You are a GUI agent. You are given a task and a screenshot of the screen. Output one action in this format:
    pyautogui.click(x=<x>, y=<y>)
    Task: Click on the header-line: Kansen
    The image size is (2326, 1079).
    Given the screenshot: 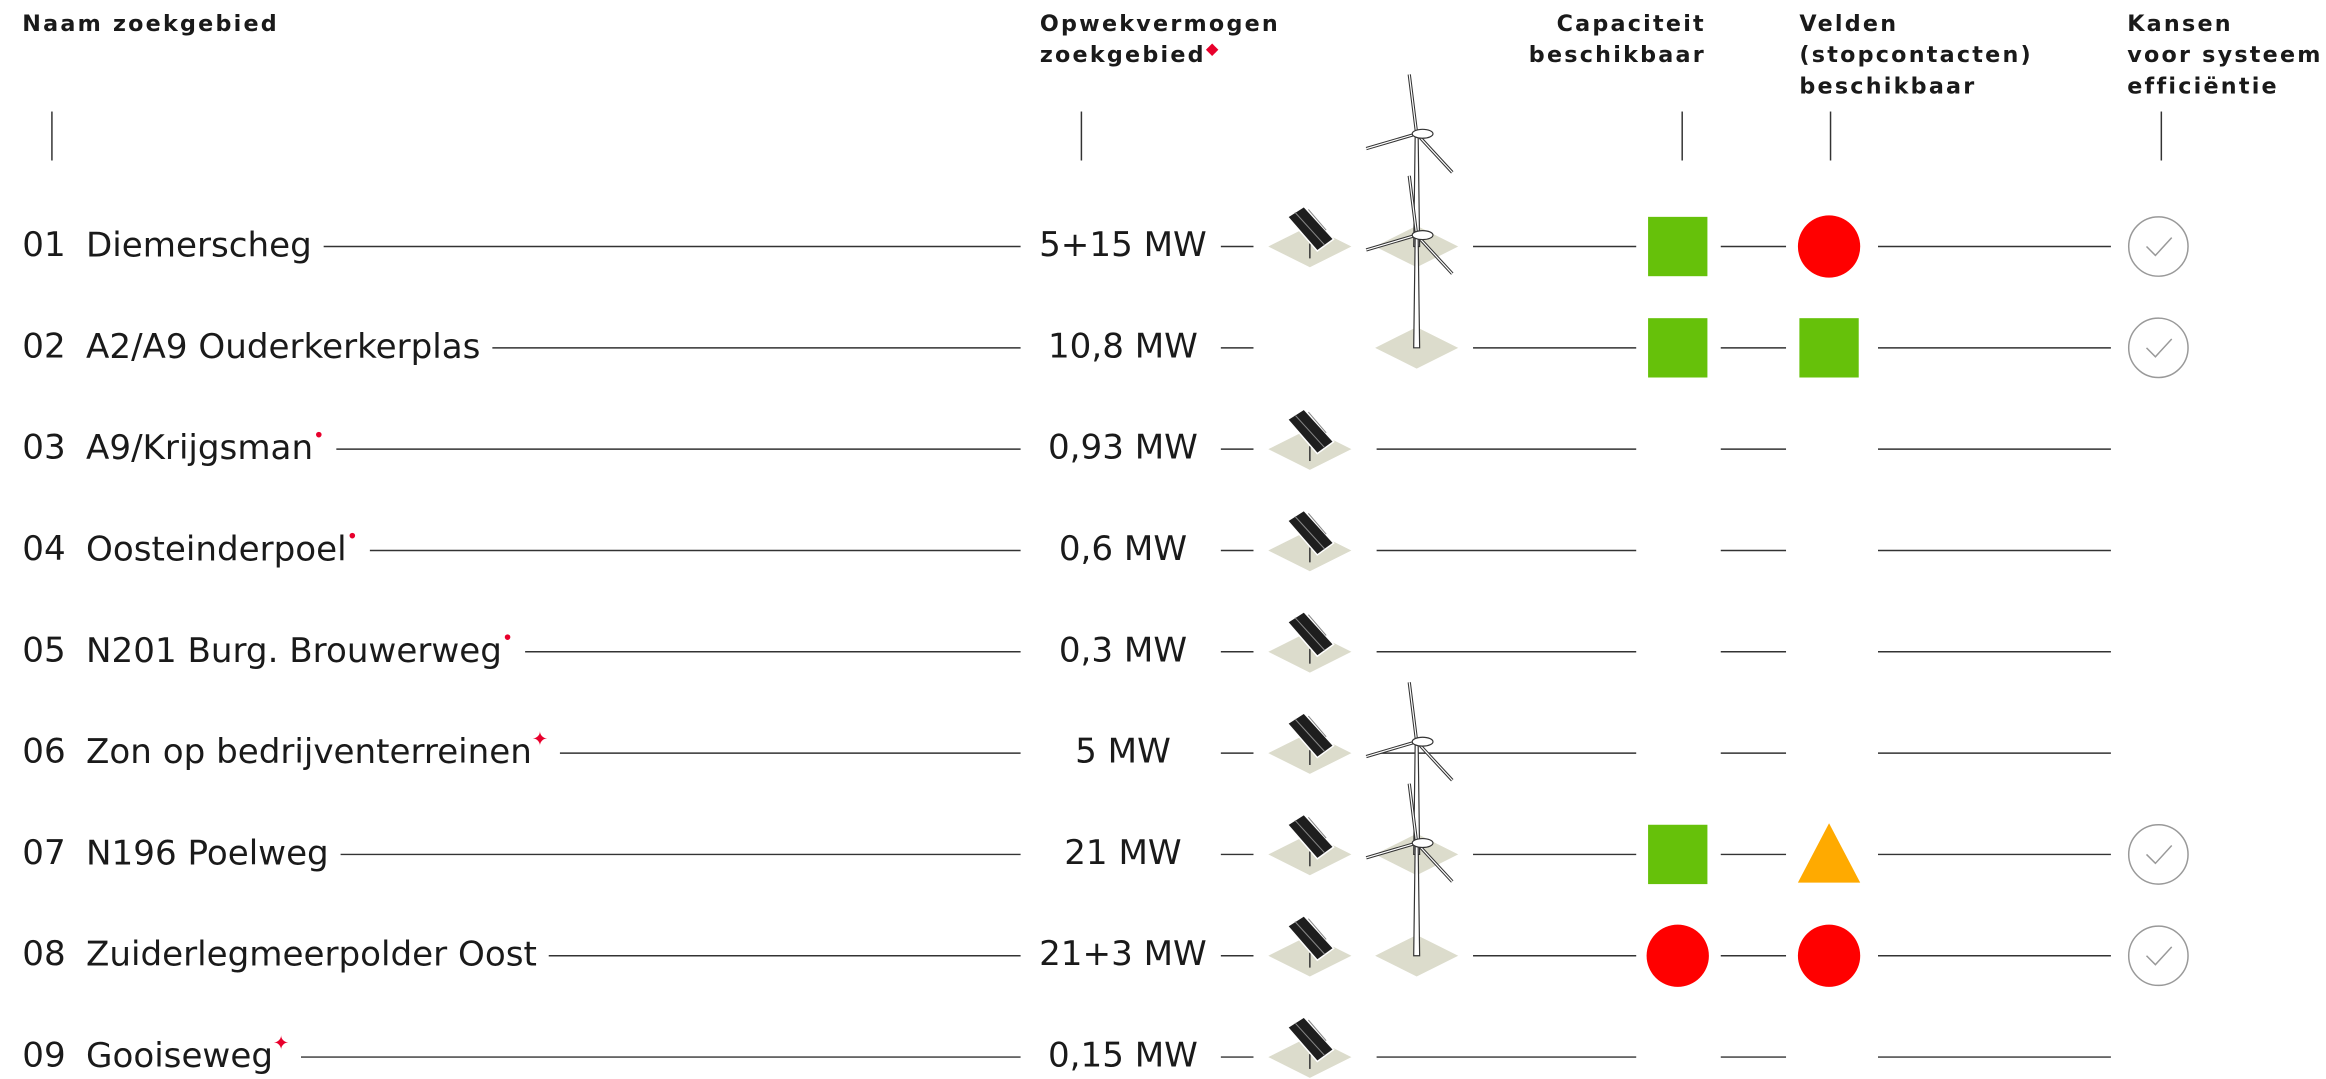 What is the action you would take?
    pyautogui.click(x=2180, y=24)
    